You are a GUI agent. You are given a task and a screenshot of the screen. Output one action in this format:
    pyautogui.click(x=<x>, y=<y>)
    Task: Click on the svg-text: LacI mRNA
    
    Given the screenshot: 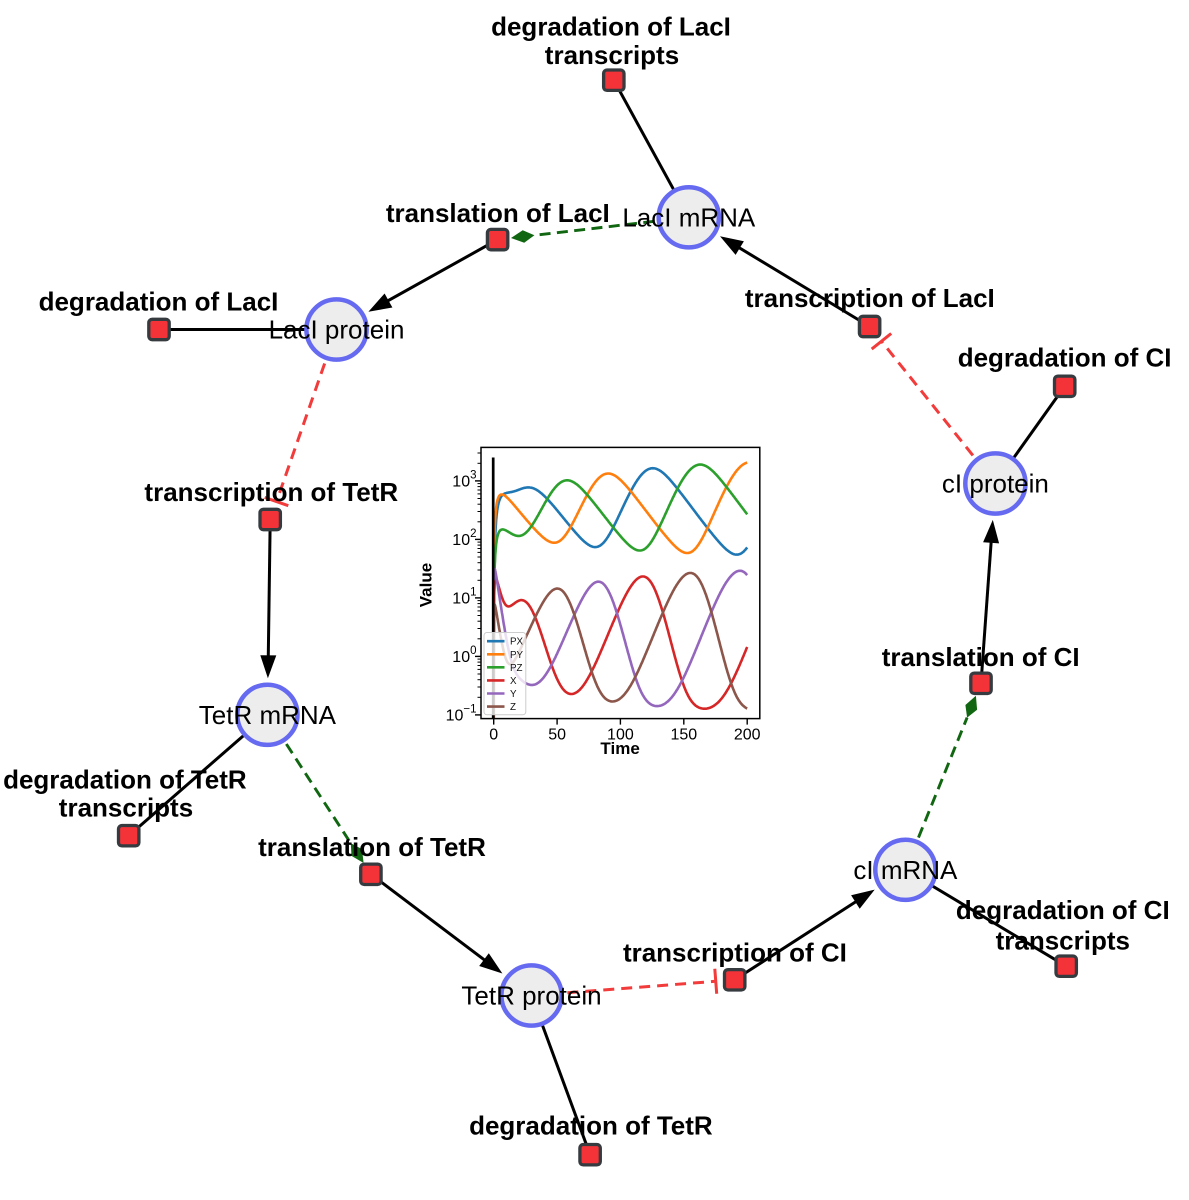 What is the action you would take?
    pyautogui.click(x=689, y=217)
    